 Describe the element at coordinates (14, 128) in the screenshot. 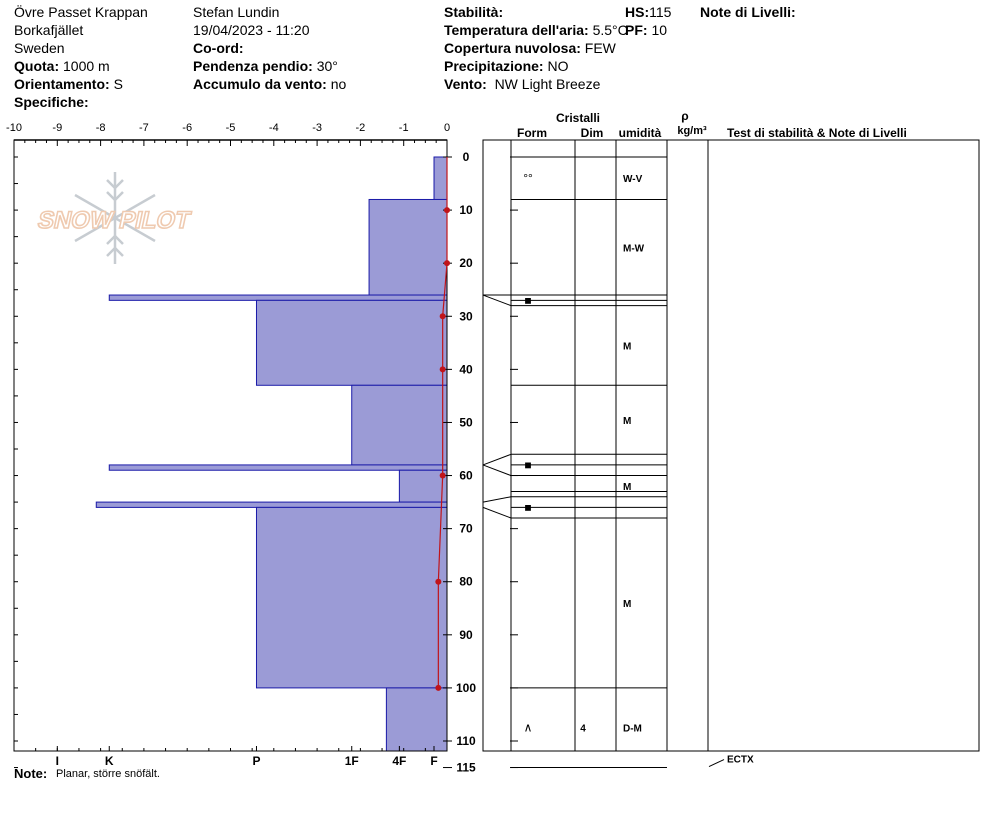

I see `temp-tick-label-0: -10` at that location.